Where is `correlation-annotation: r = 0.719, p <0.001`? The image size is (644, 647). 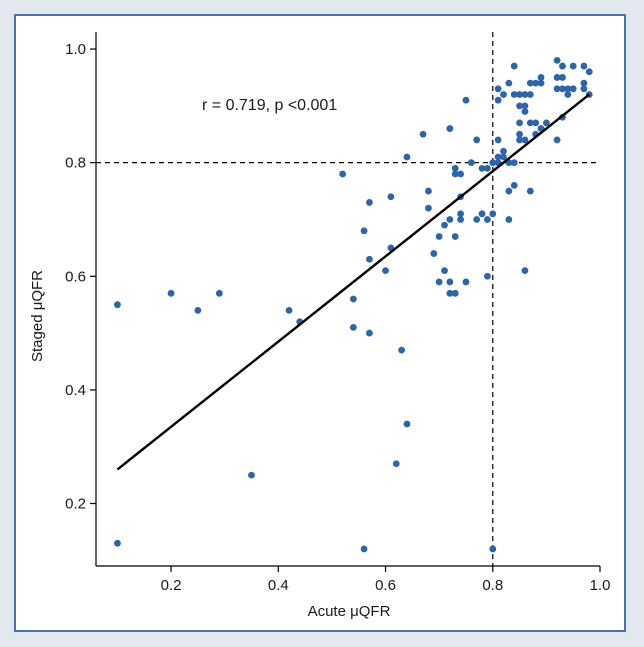
correlation-annotation: r = 0.719, p <0.001 is located at coordinates (269, 105).